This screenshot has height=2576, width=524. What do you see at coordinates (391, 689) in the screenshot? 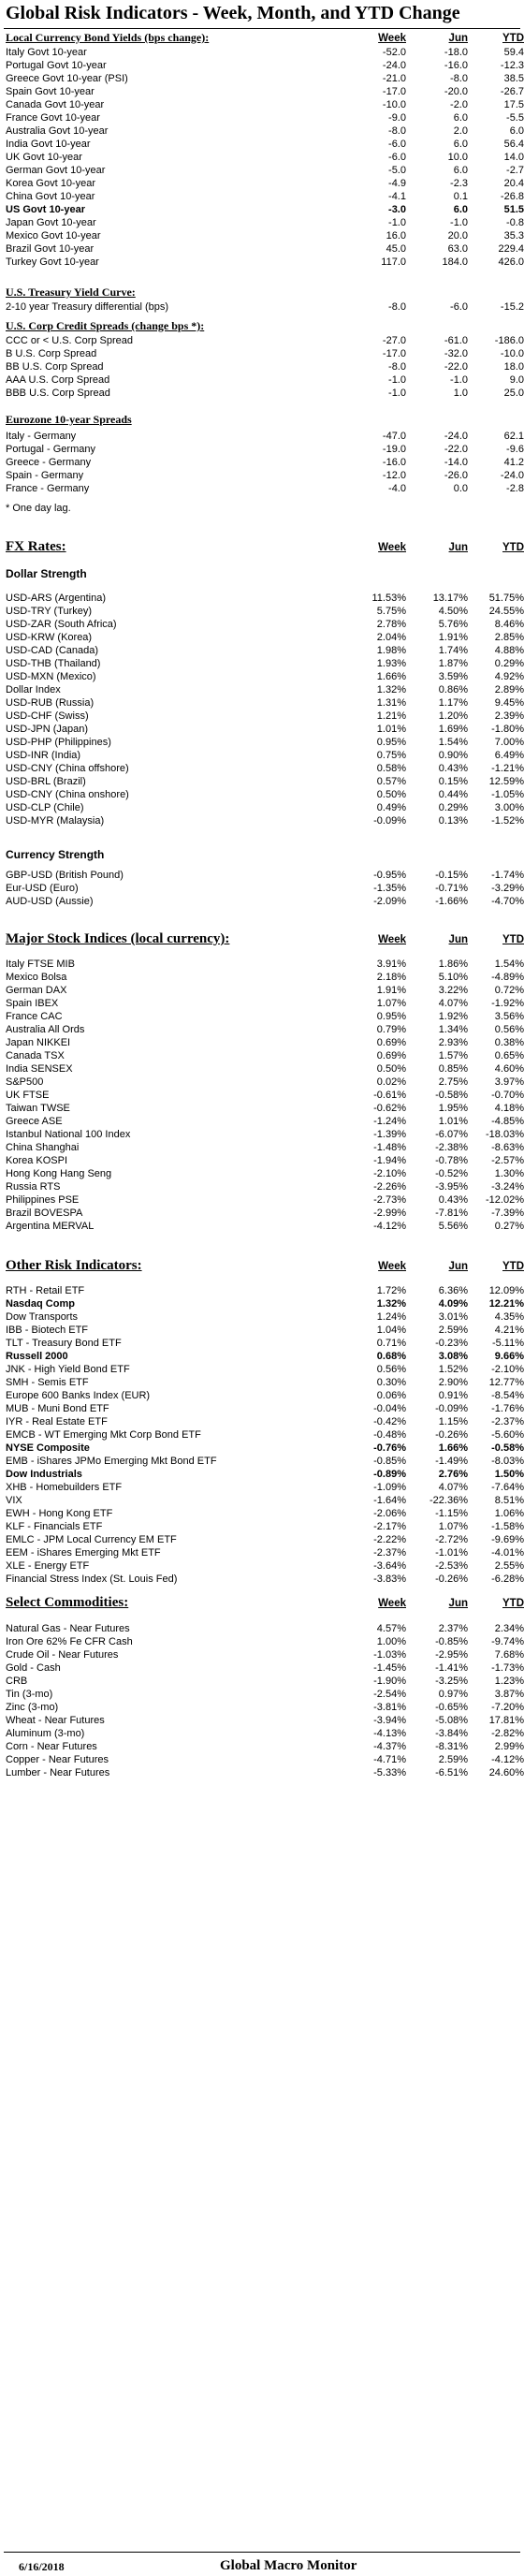
I see `fx-dollar-week-value: 1.32%` at bounding box center [391, 689].